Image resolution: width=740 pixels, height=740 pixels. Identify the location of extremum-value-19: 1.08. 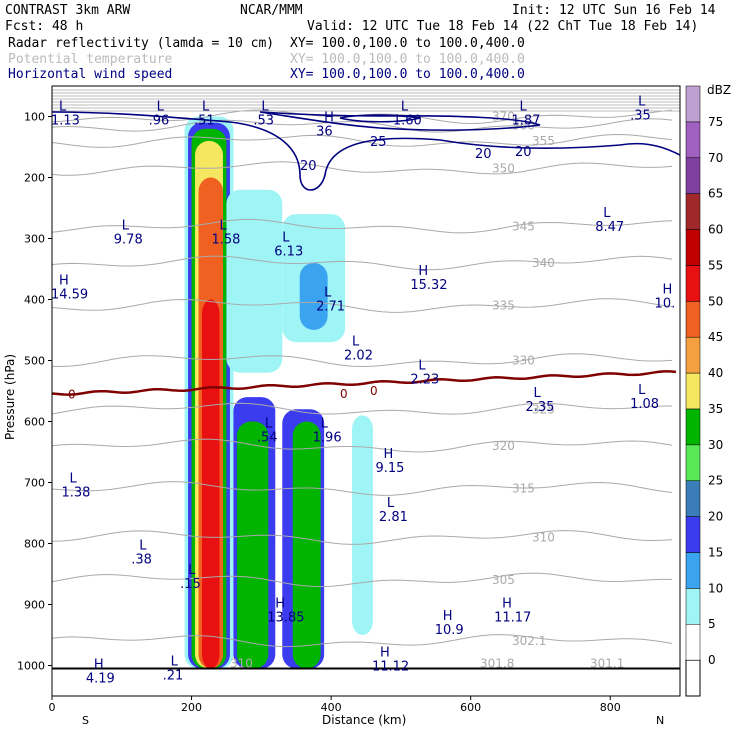
(644, 404).